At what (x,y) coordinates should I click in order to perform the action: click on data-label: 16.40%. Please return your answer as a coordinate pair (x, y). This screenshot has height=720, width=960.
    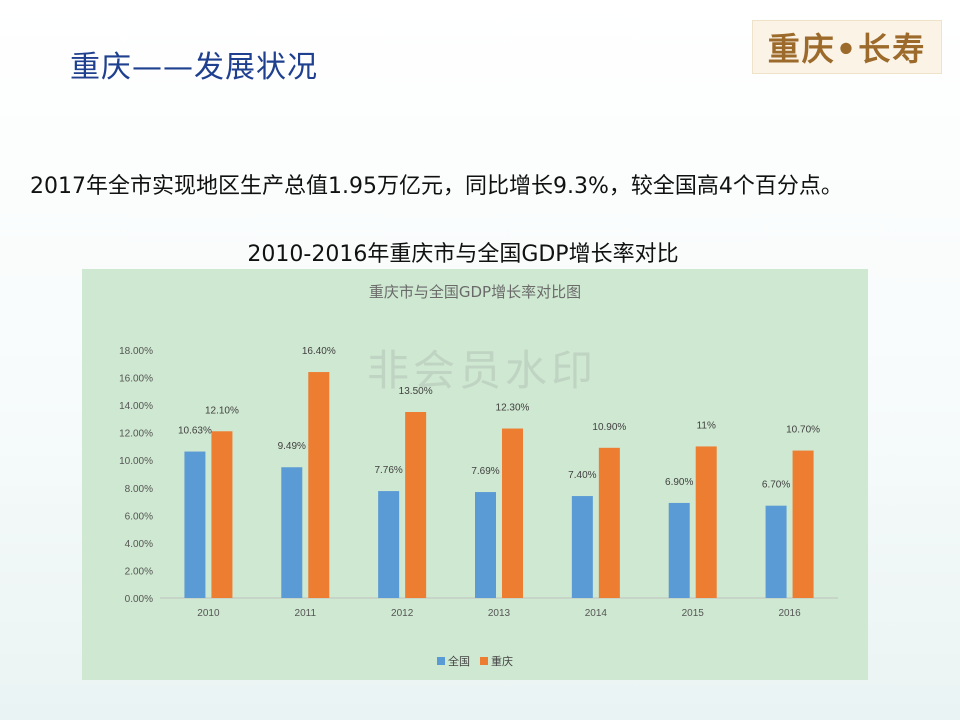
    Looking at the image, I should click on (319, 351).